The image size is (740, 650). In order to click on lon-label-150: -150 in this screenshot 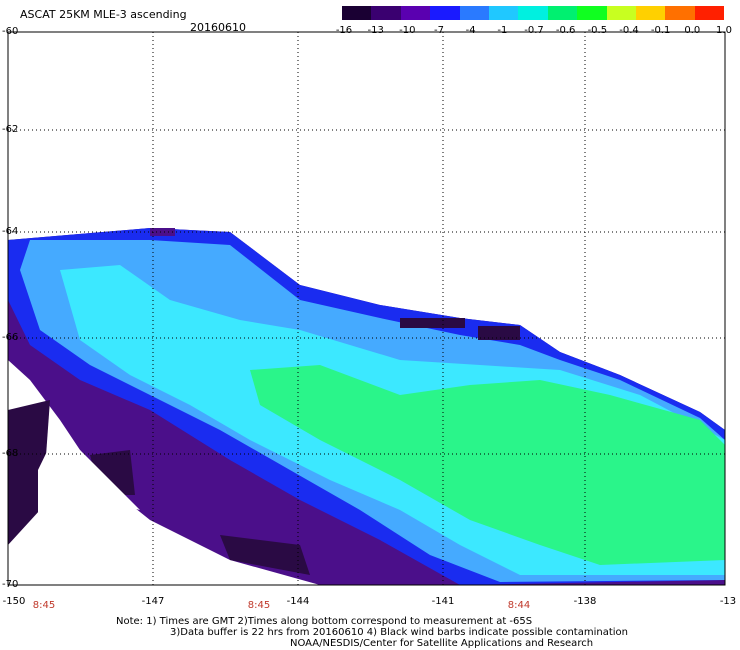, I will do `click(14, 601)`.